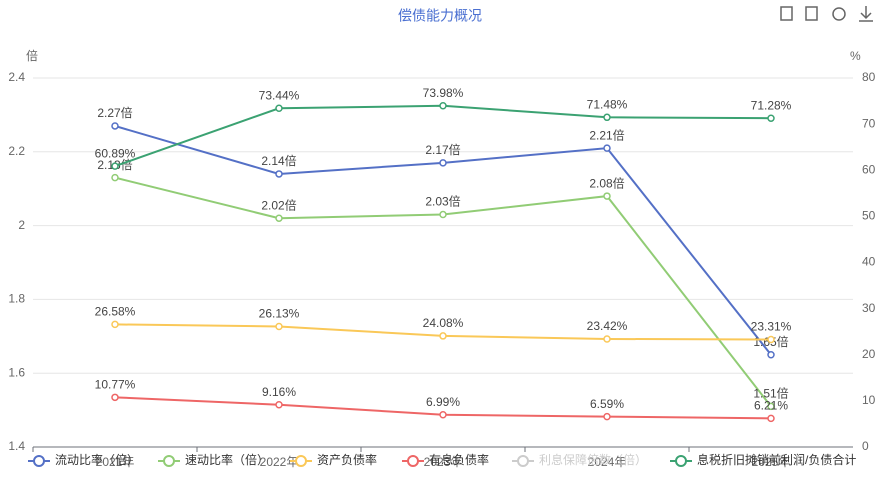  I want to click on legend-label: 有息负债率, so click(459, 459).